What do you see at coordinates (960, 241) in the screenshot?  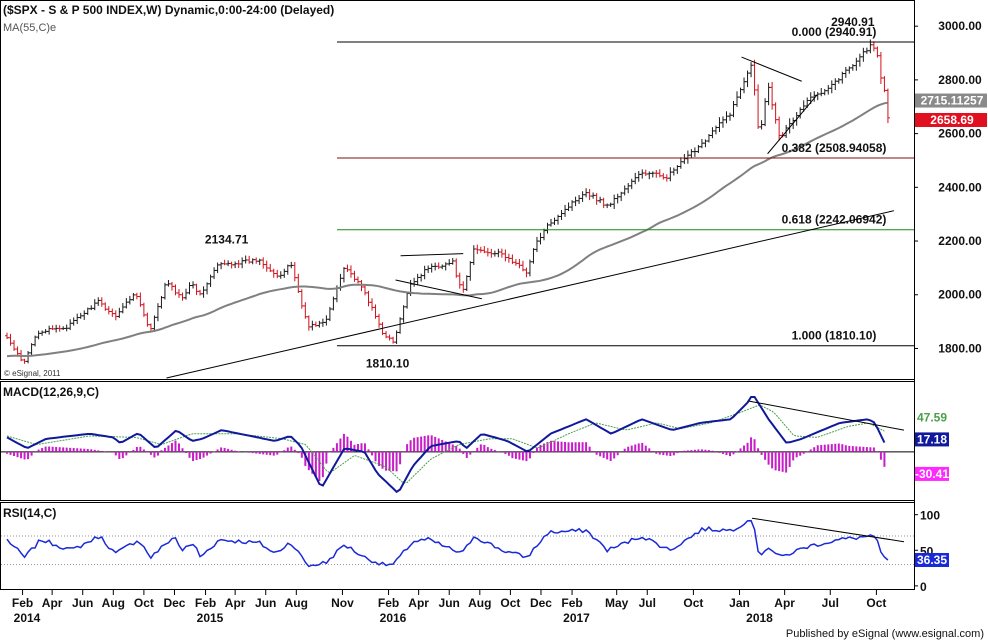 I see `price-axis-tick-label: 2200.00` at bounding box center [960, 241].